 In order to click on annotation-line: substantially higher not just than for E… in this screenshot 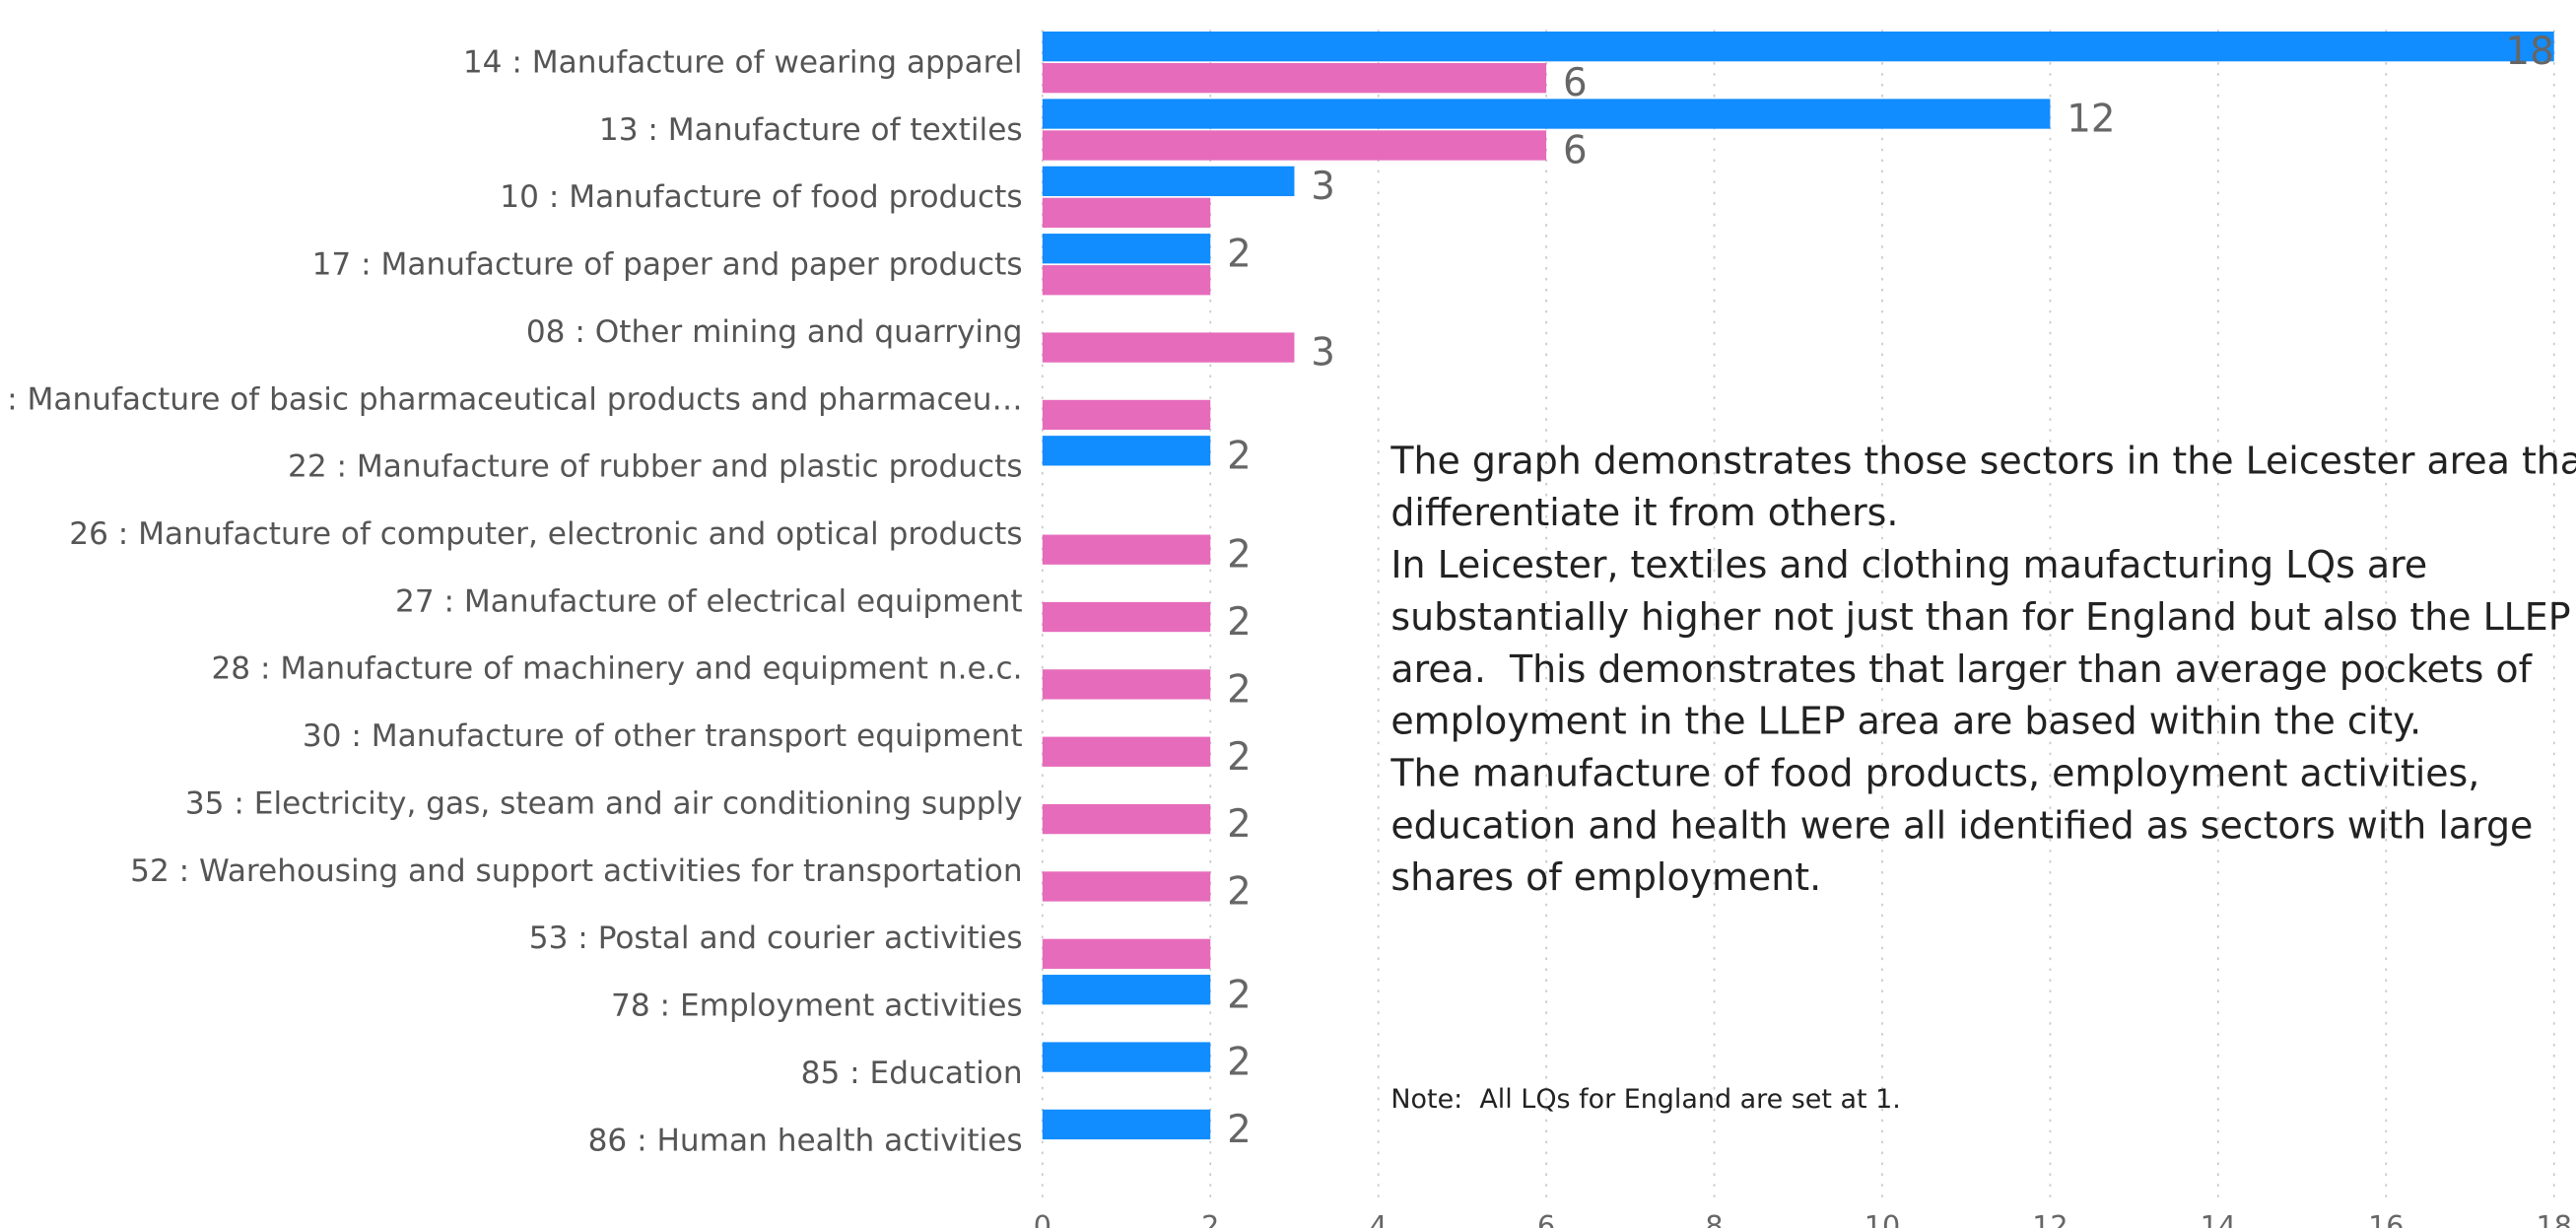, I will do `click(1980, 617)`.